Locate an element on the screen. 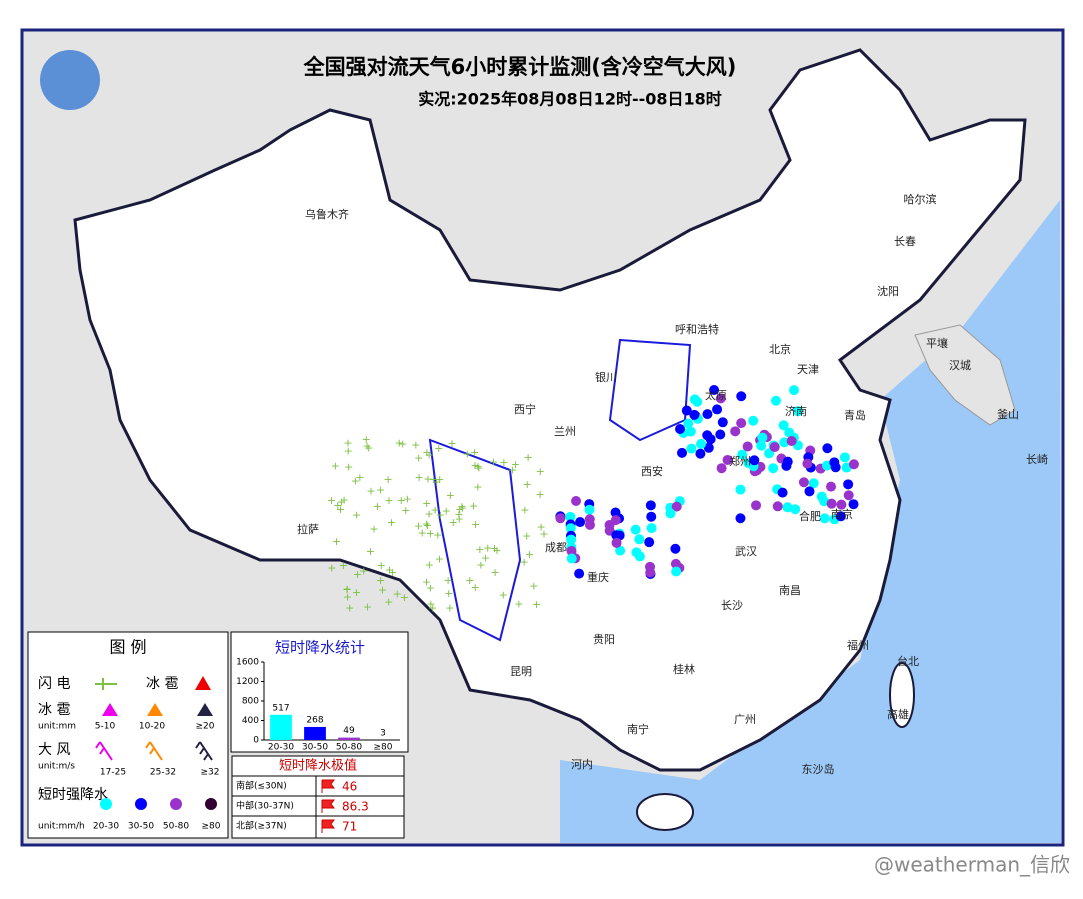 Image resolution: width=1083 pixels, height=899 pixels. y-tick-label: 800 is located at coordinates (250, 702).